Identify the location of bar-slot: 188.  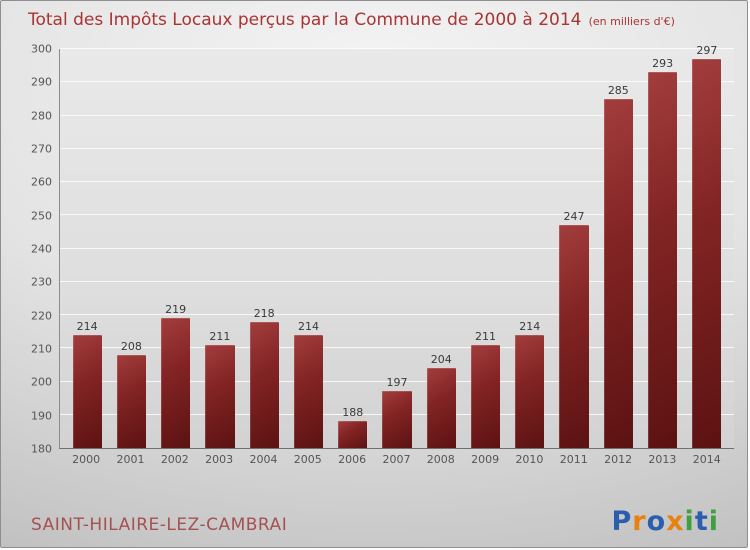
(353, 248).